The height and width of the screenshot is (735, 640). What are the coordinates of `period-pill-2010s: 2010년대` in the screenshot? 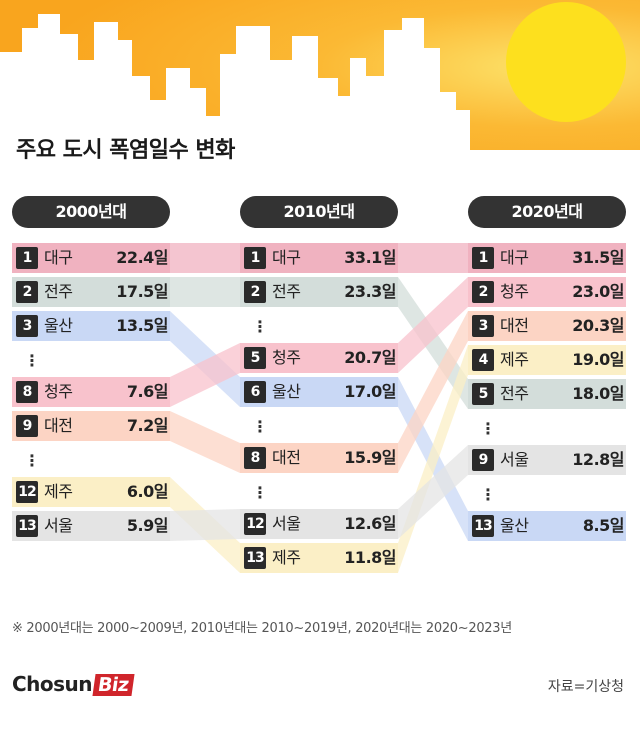 It's located at (319, 212).